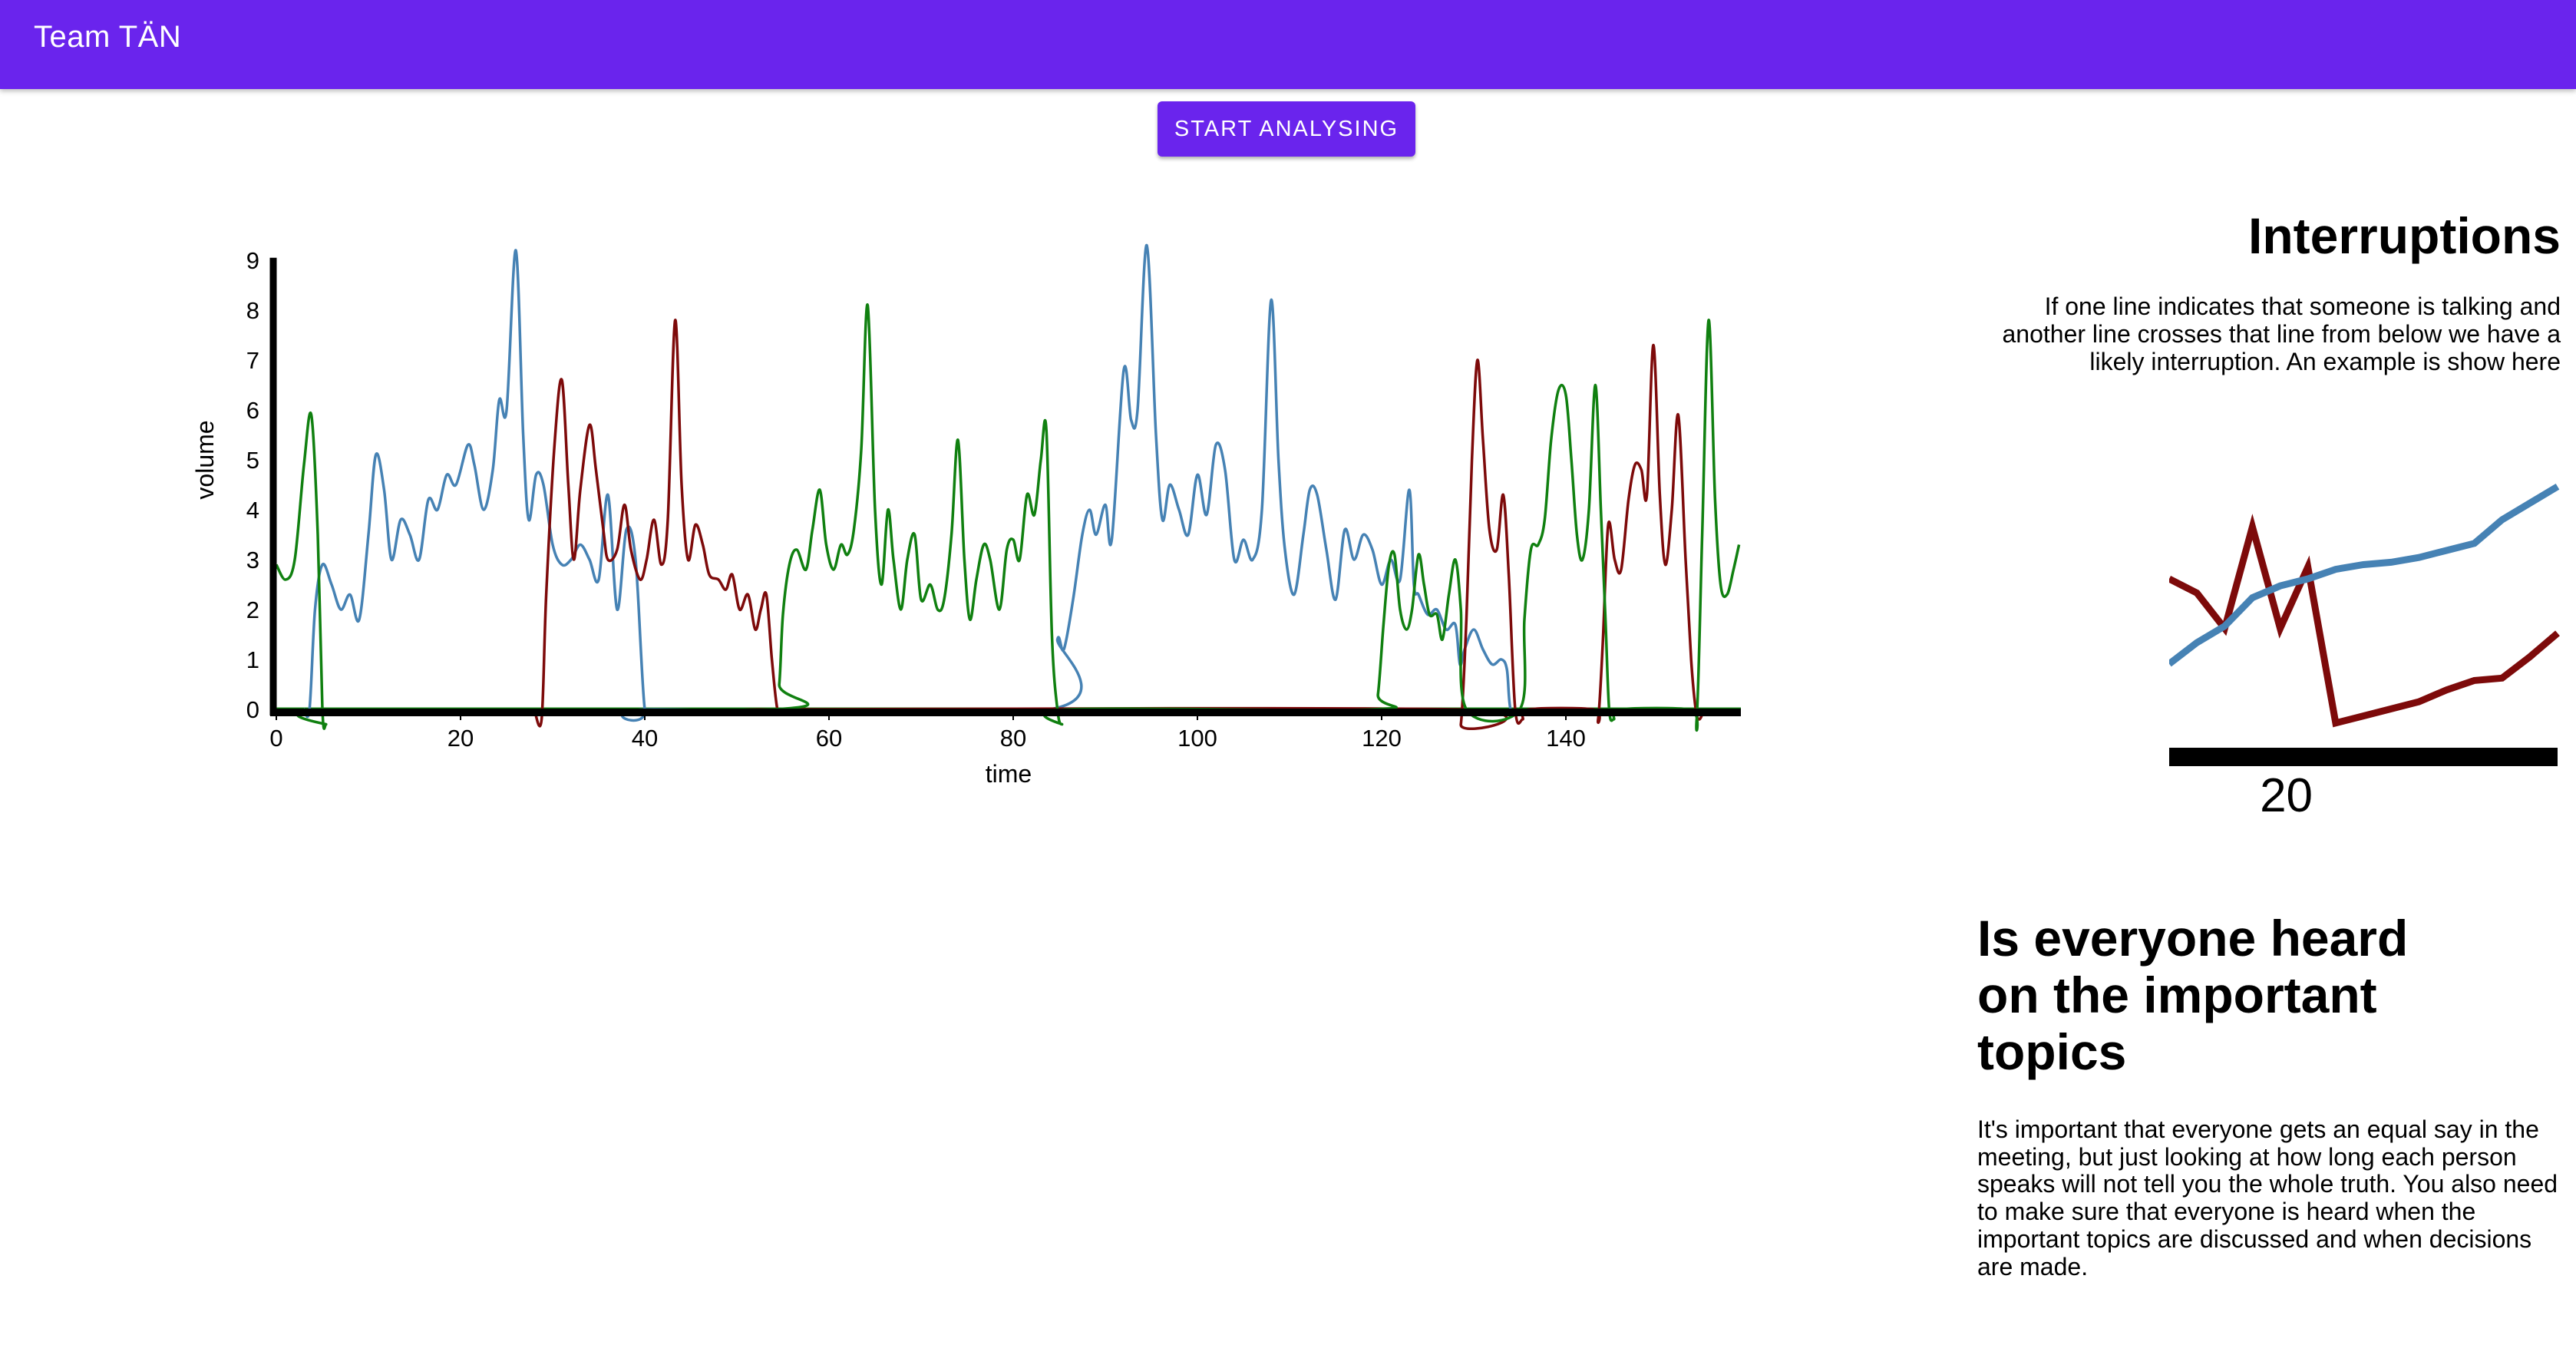 The image size is (2576, 1345). I want to click on x-tick-label: 80, so click(1013, 738).